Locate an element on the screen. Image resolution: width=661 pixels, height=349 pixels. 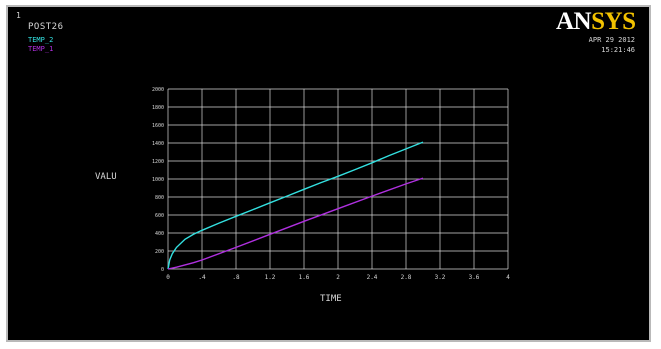
y-tick-label: 1600 is located at coordinates (158, 126).